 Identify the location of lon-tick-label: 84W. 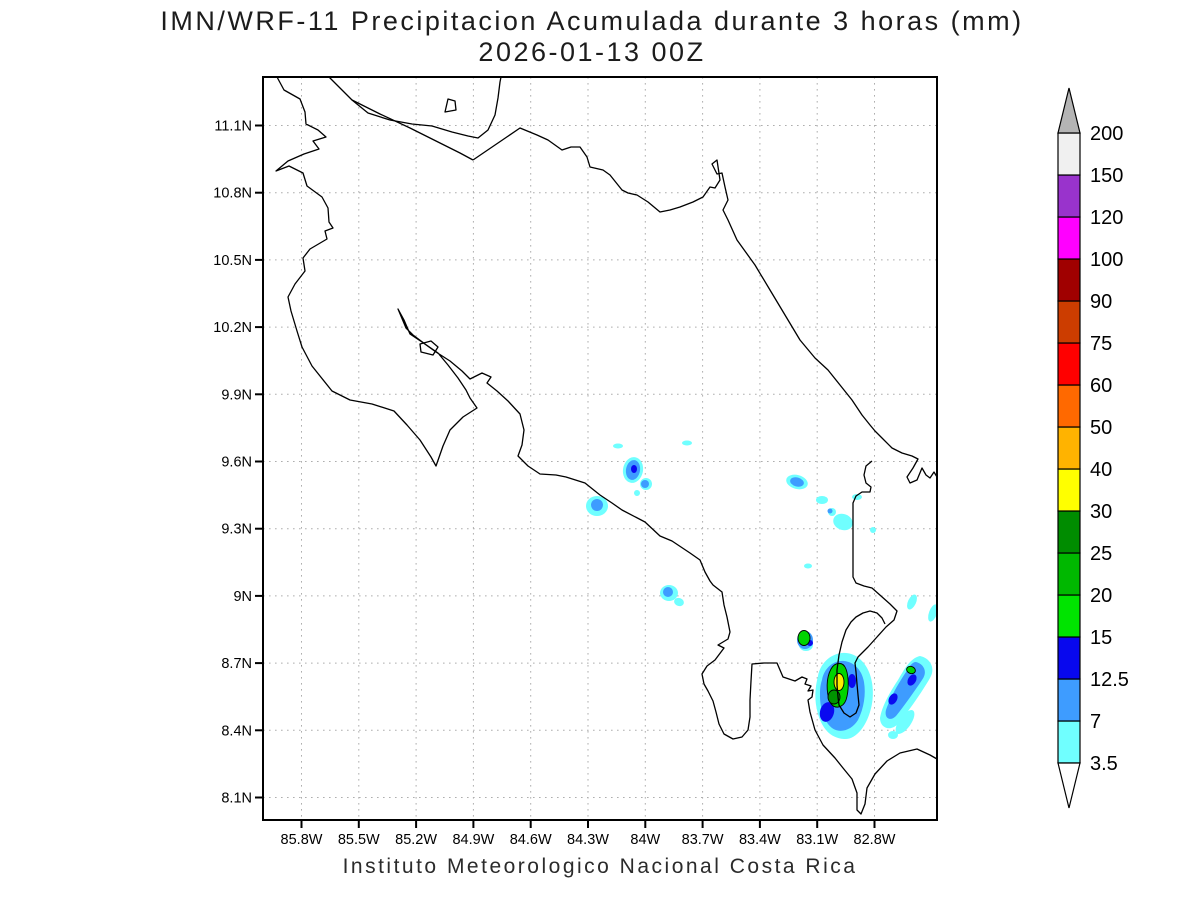
(645, 840).